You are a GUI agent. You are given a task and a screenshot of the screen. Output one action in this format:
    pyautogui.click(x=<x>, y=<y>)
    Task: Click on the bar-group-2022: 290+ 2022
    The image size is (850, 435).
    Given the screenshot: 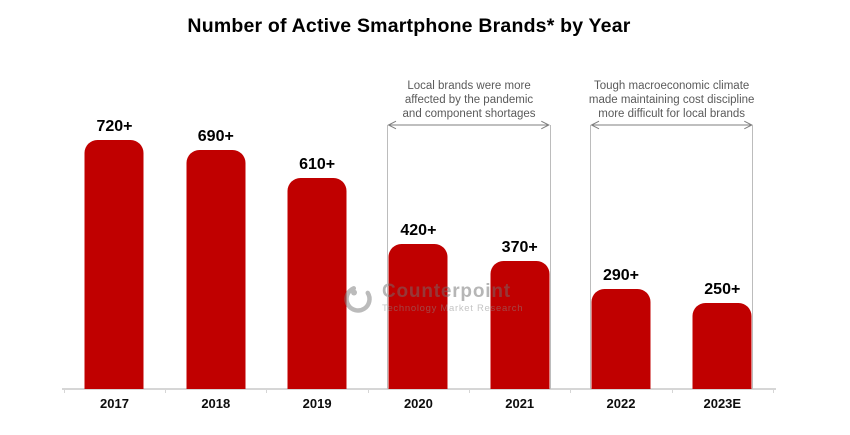 What is the action you would take?
    pyautogui.click(x=620, y=217)
    